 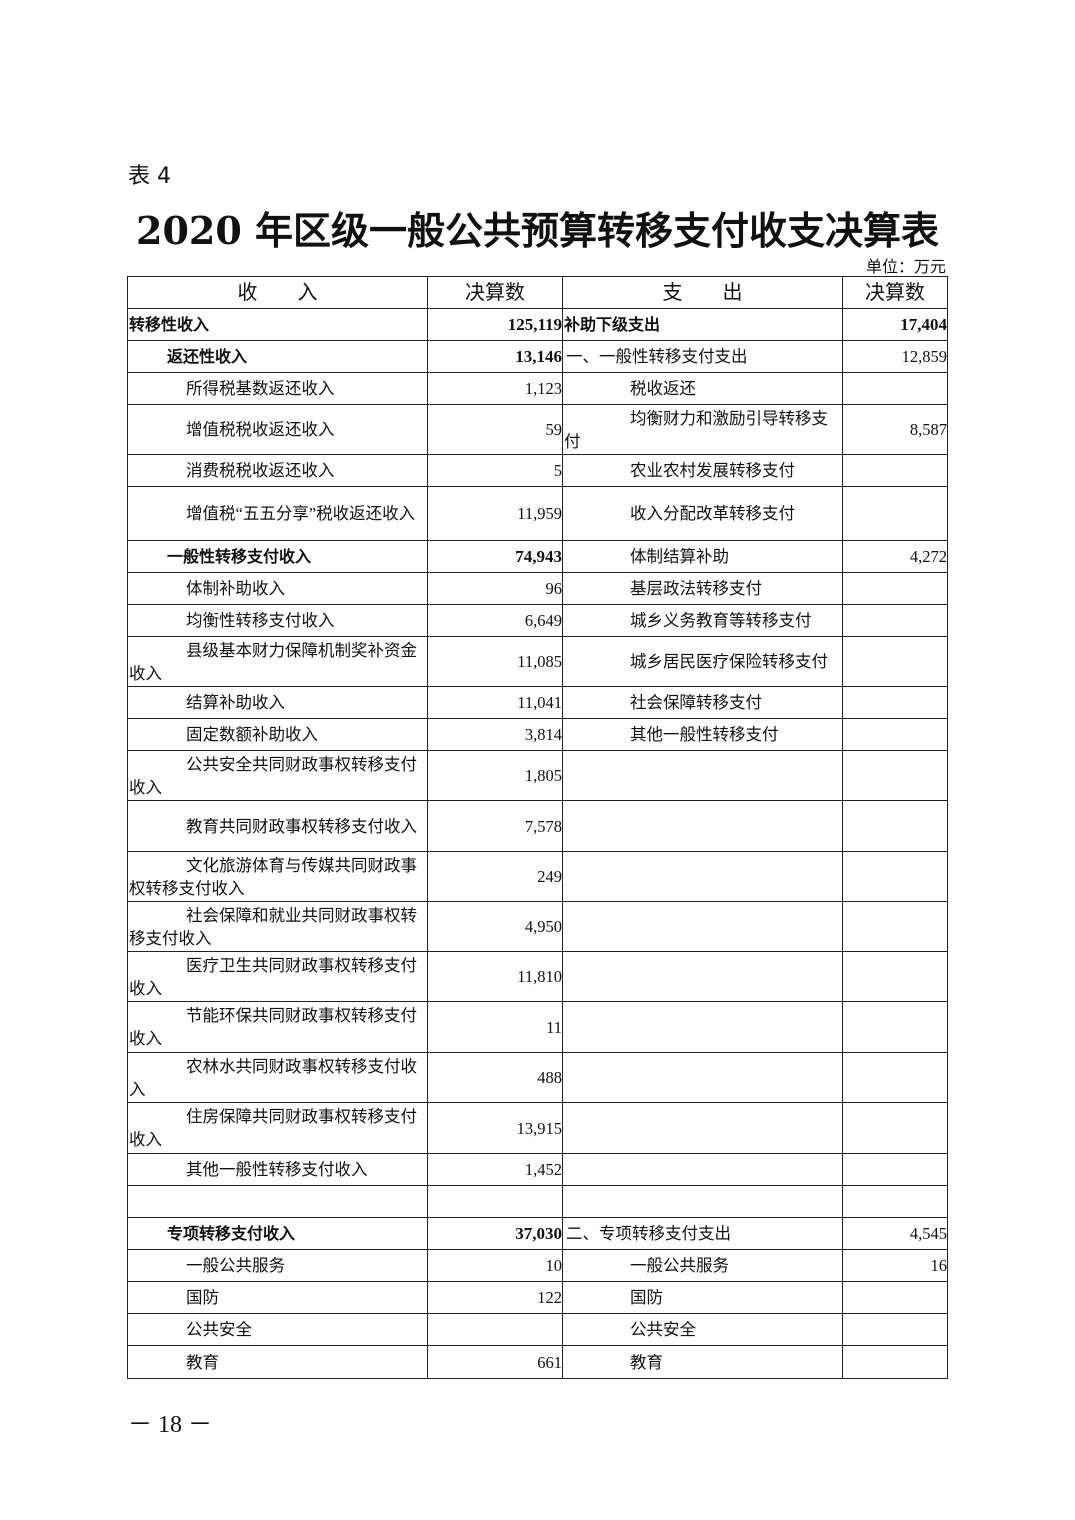 I want to click on income-item: 所得税基数返还收入, so click(x=277, y=388).